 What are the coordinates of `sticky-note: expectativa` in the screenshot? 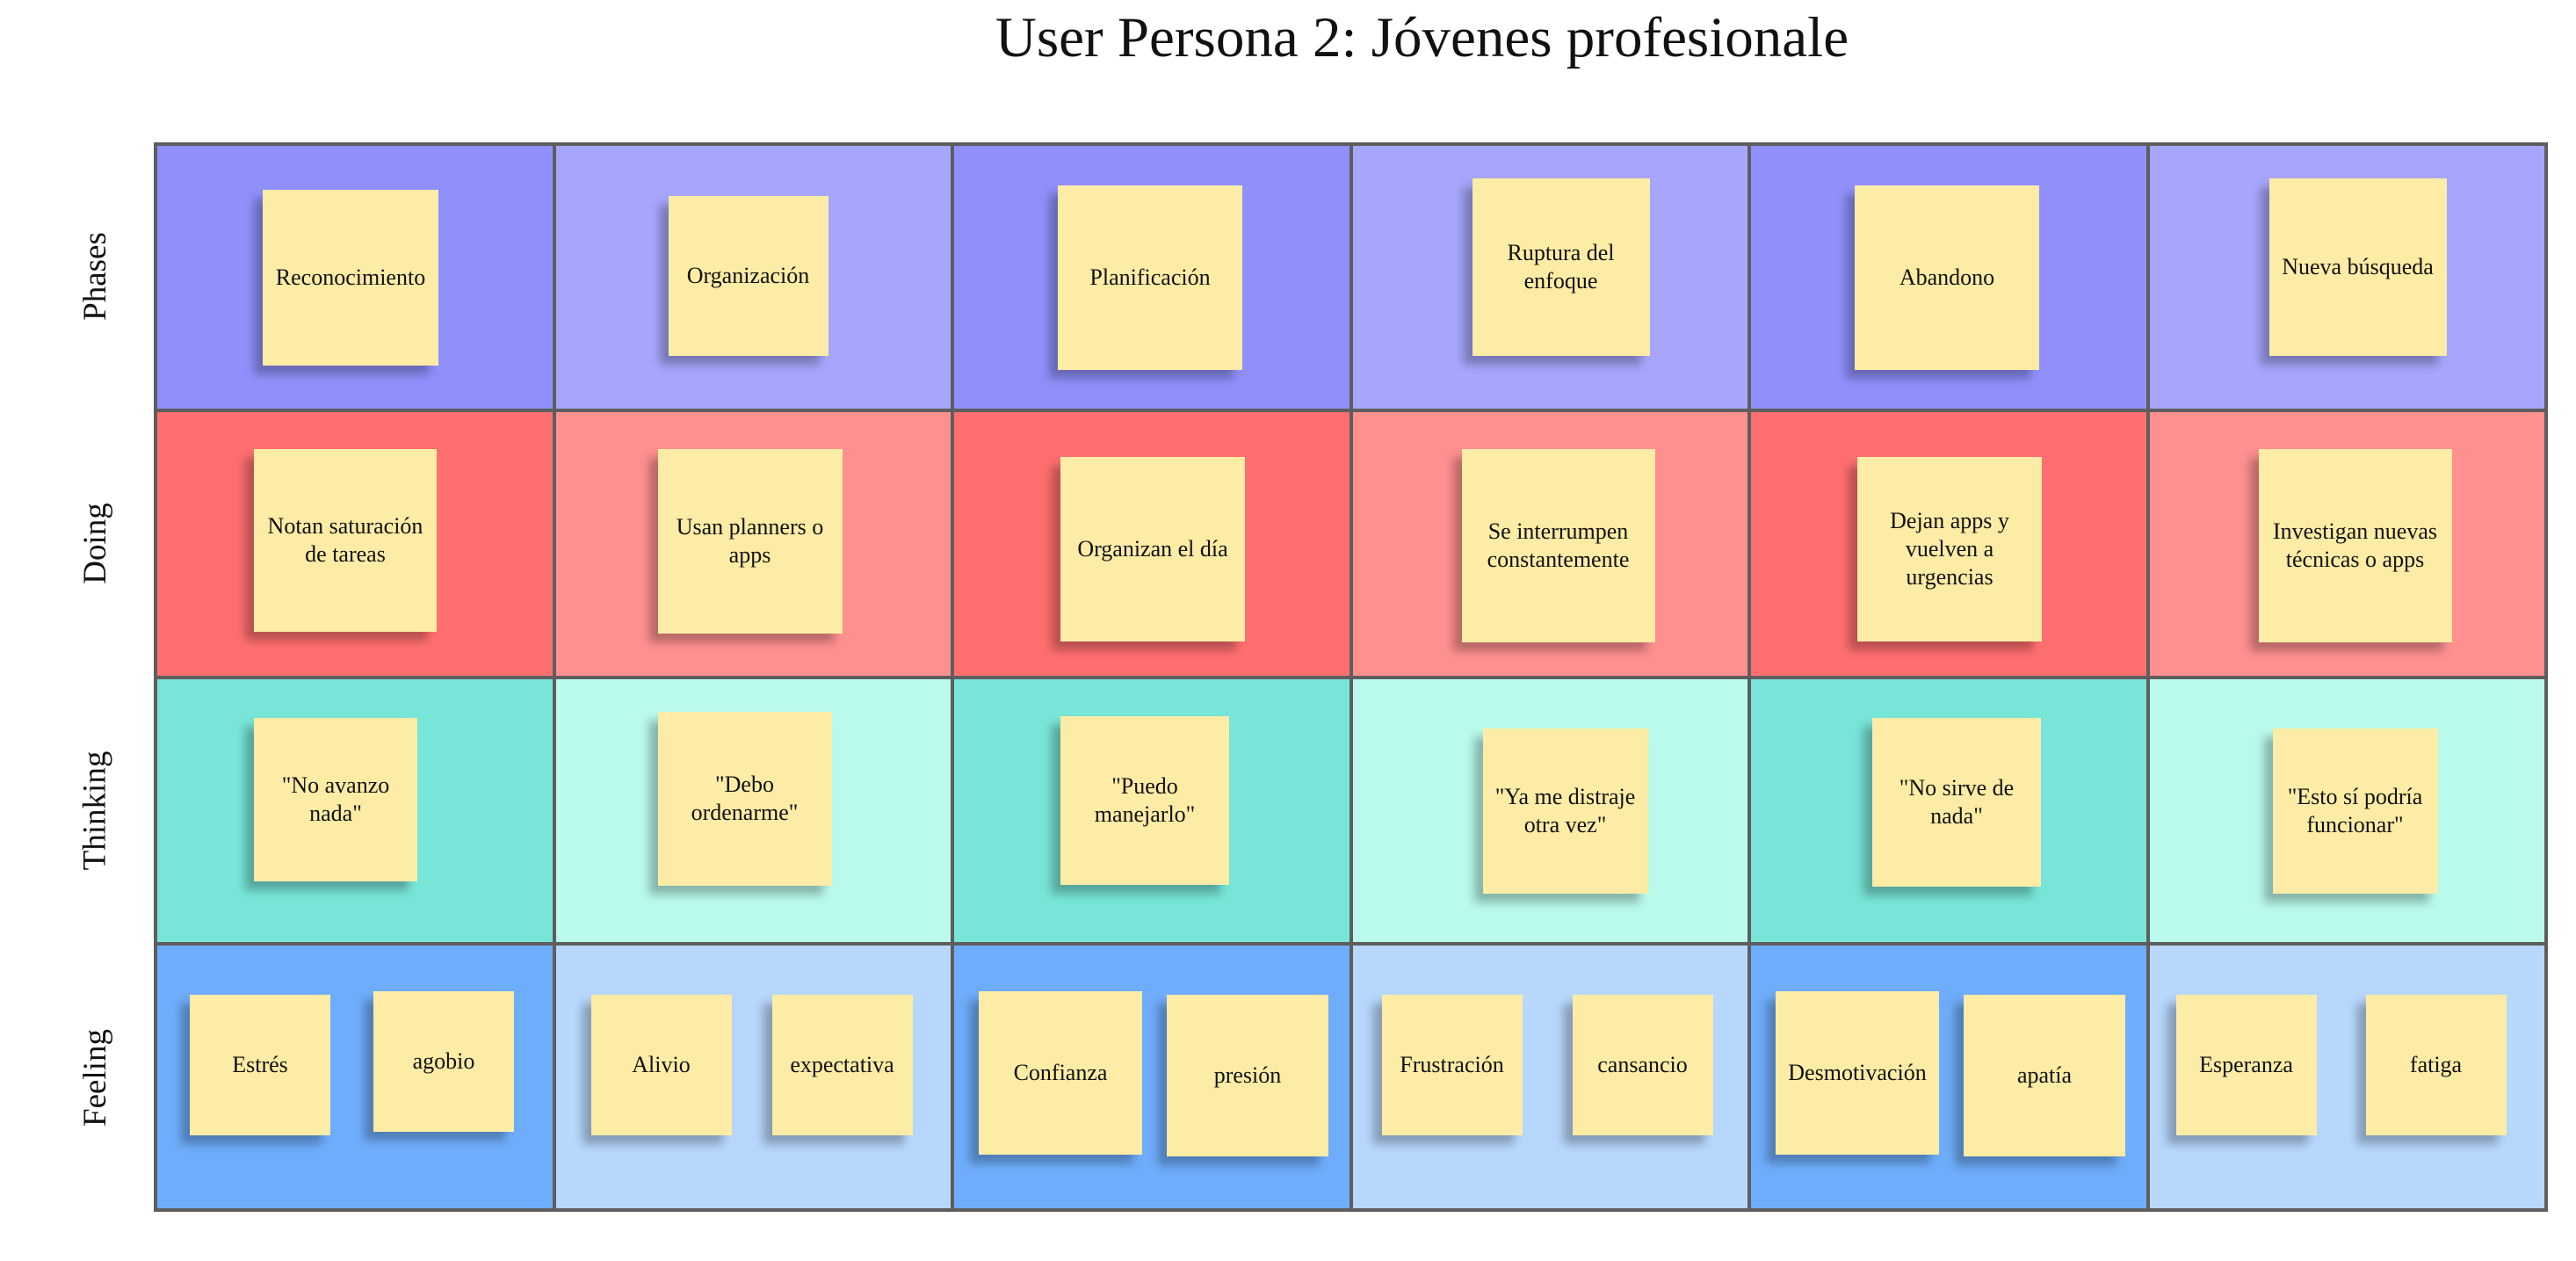 It's located at (842, 1064).